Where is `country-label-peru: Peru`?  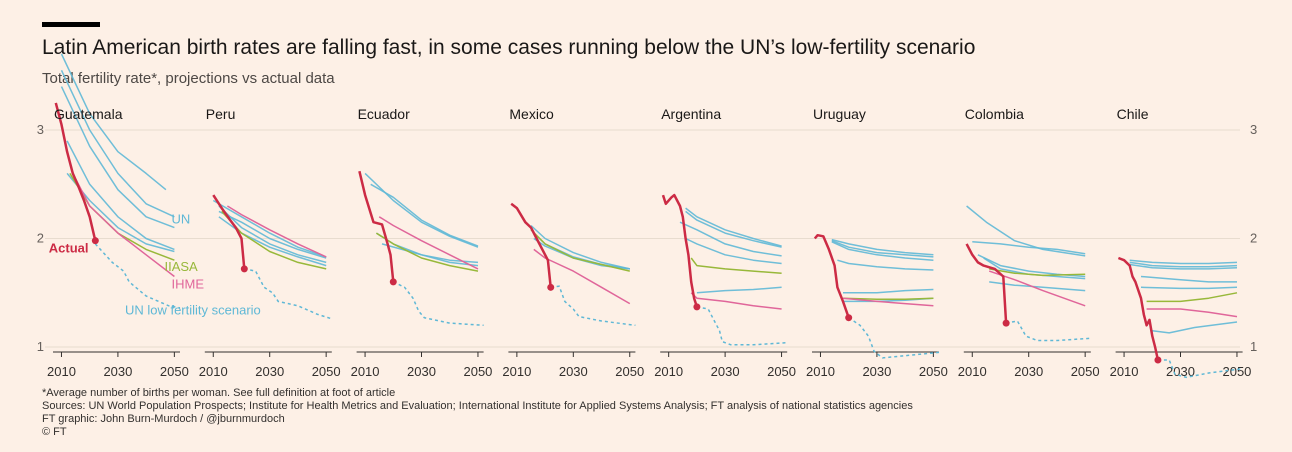
country-label-peru: Peru is located at coordinates (221, 114).